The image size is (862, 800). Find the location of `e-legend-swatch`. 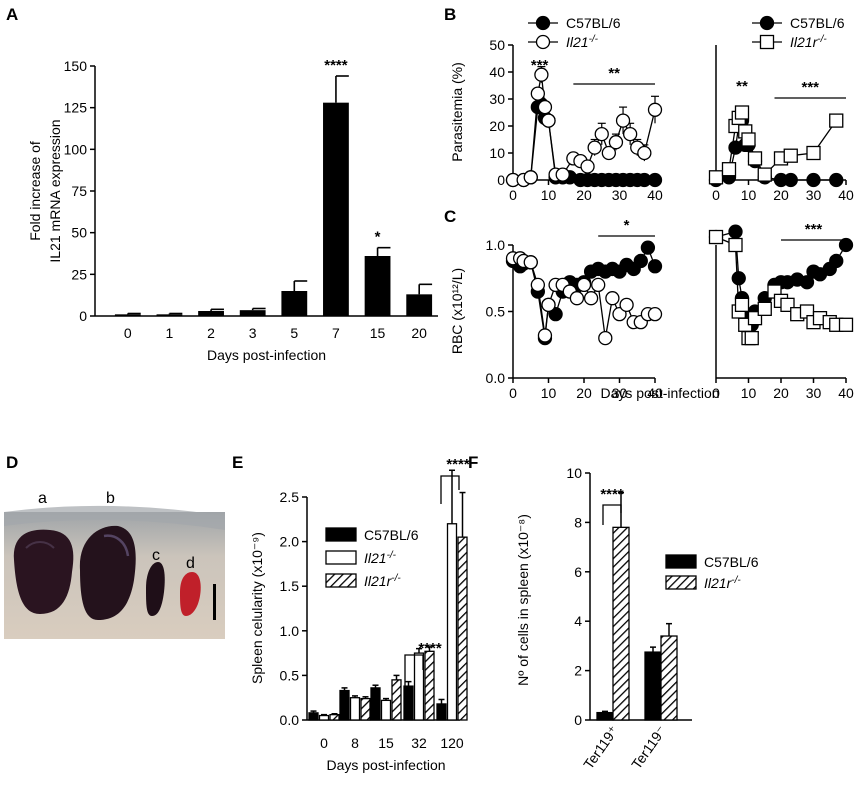

e-legend-swatch is located at coordinates (341, 557).